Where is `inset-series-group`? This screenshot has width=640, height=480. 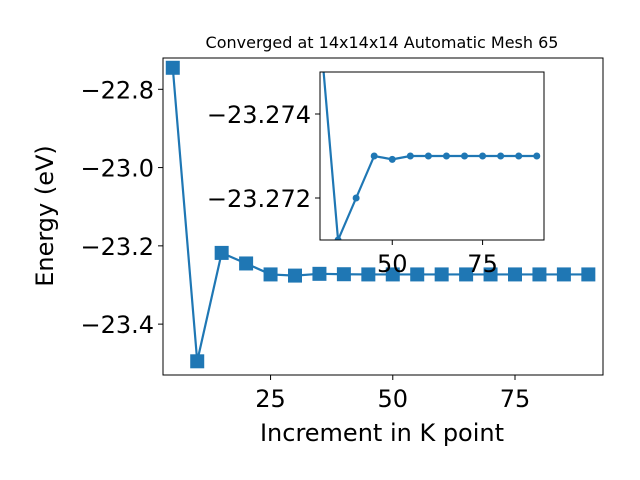 inset-series-group is located at coordinates (431, 156).